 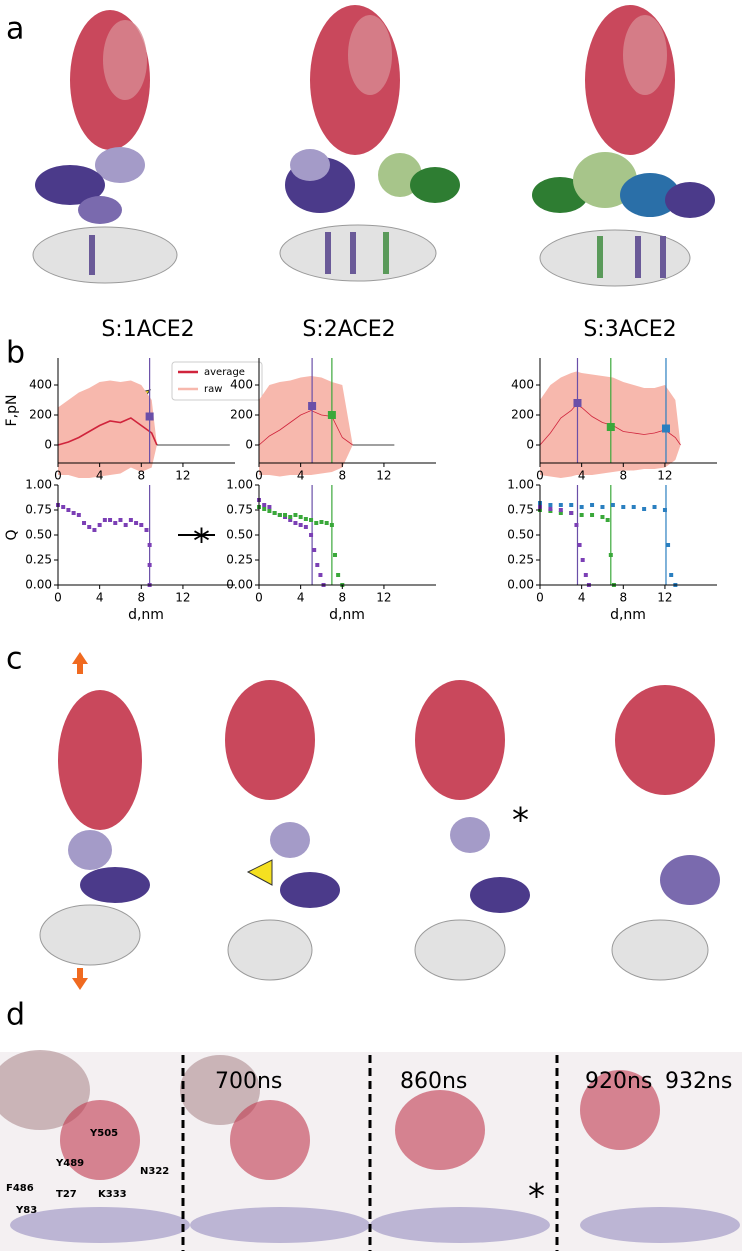 What do you see at coordinates (103, 1133) in the screenshot?
I see `residue-label: Y505` at bounding box center [103, 1133].